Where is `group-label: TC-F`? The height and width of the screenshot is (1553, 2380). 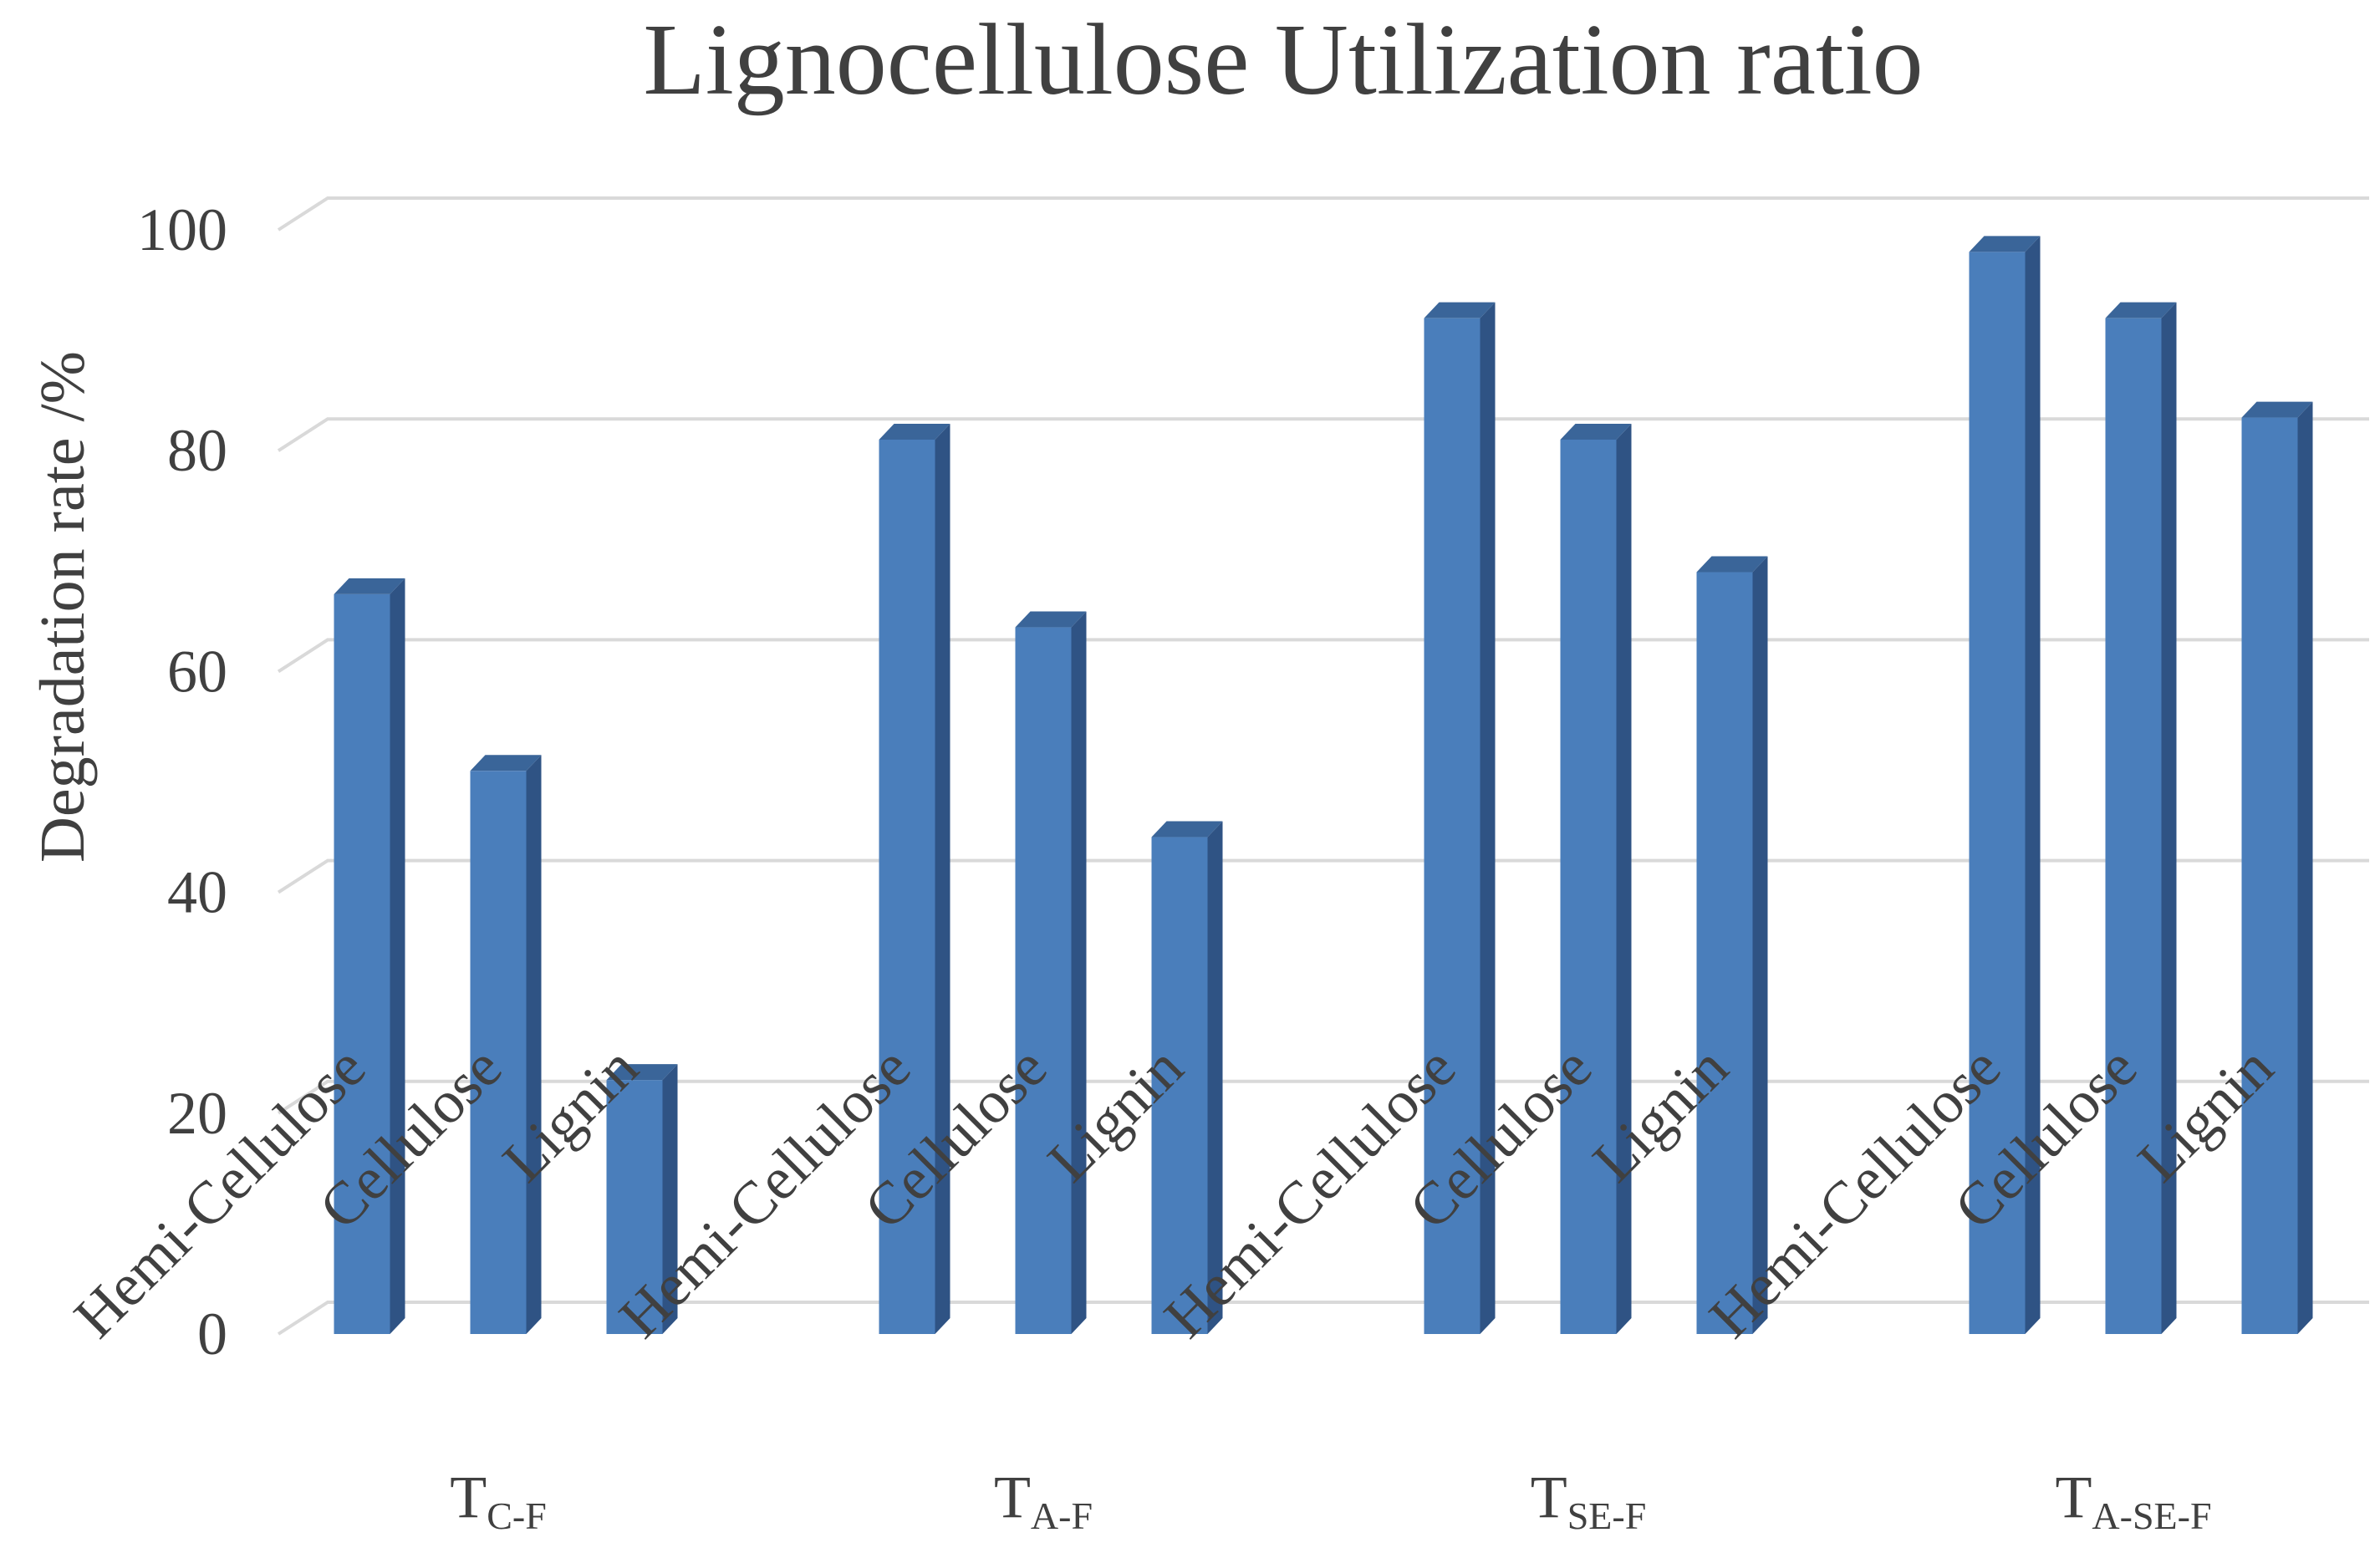 group-label: TC-F is located at coordinates (499, 1501).